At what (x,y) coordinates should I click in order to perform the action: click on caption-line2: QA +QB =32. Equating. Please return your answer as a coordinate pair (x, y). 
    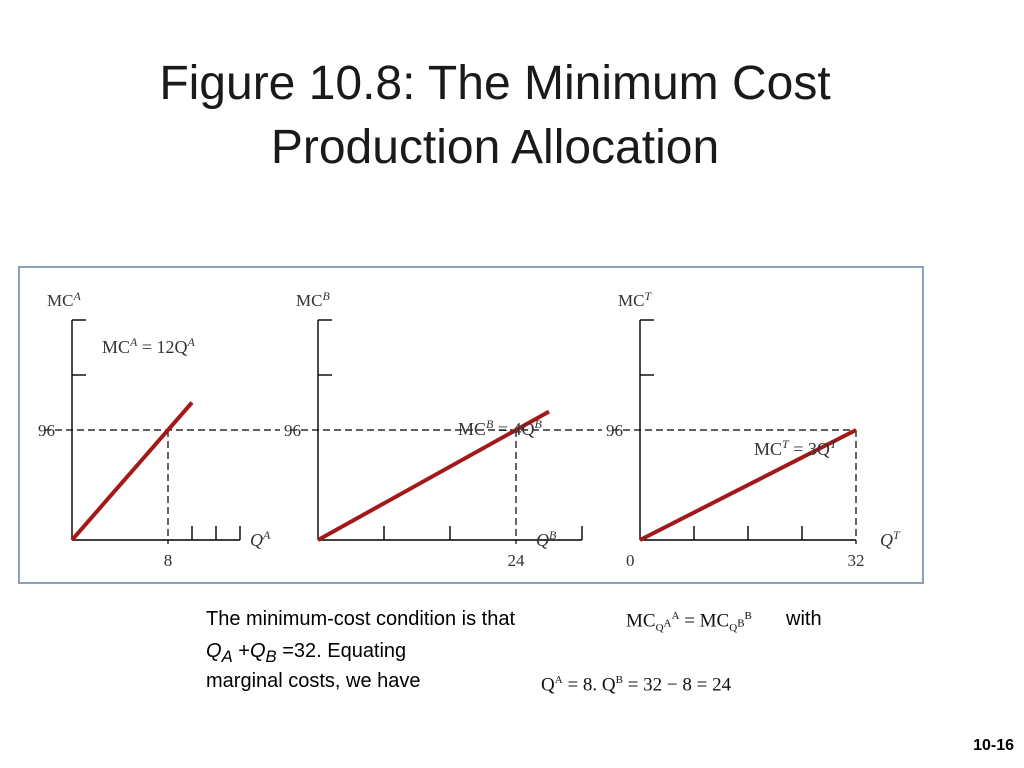
    Looking at the image, I should click on (306, 653).